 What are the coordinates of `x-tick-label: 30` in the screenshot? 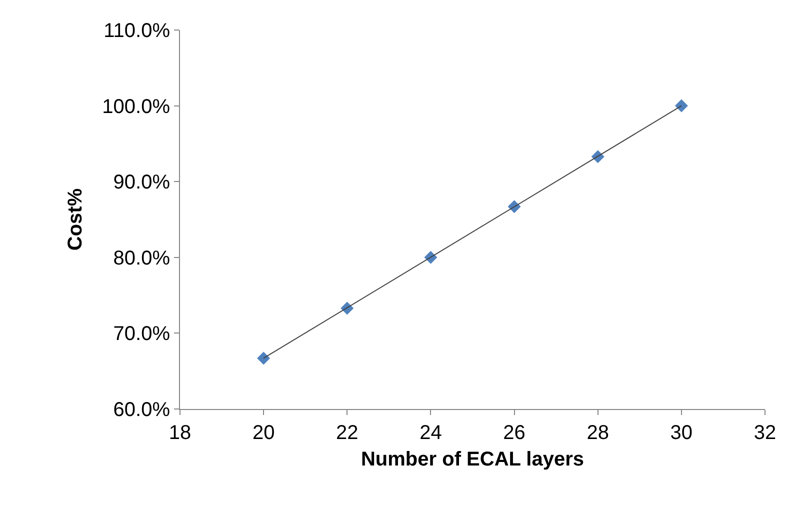 It's located at (681, 433).